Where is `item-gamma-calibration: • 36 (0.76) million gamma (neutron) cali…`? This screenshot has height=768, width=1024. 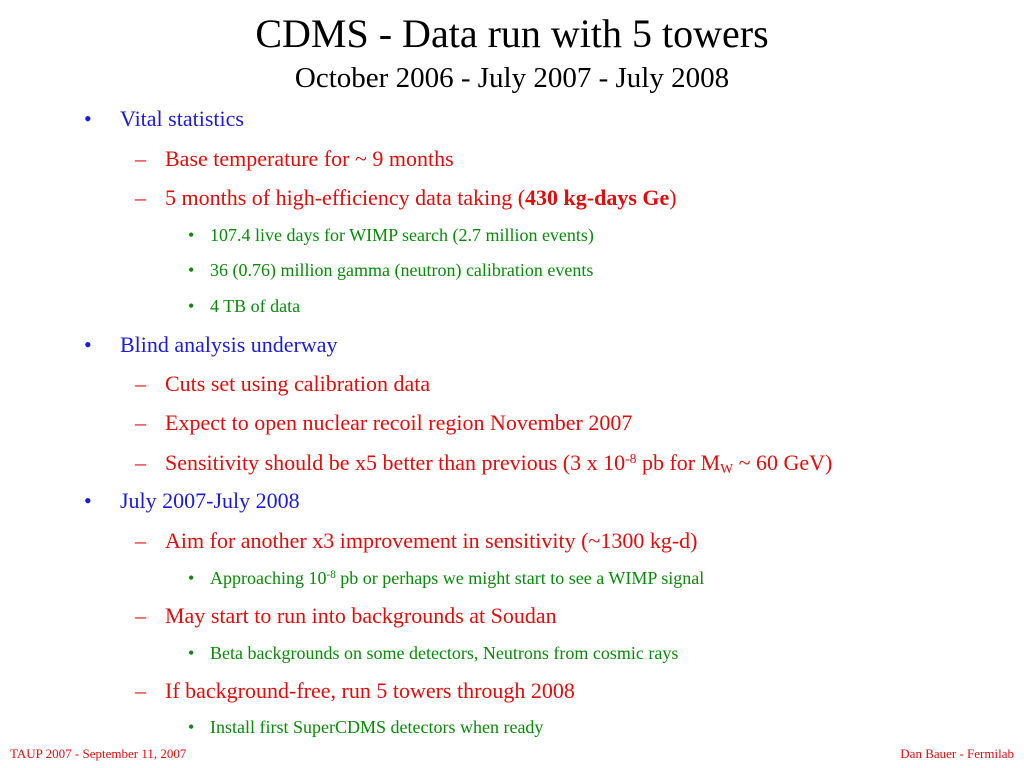
item-gamma-calibration: • 36 (0.76) million gamma (neutron) cali… is located at coordinates (391, 270).